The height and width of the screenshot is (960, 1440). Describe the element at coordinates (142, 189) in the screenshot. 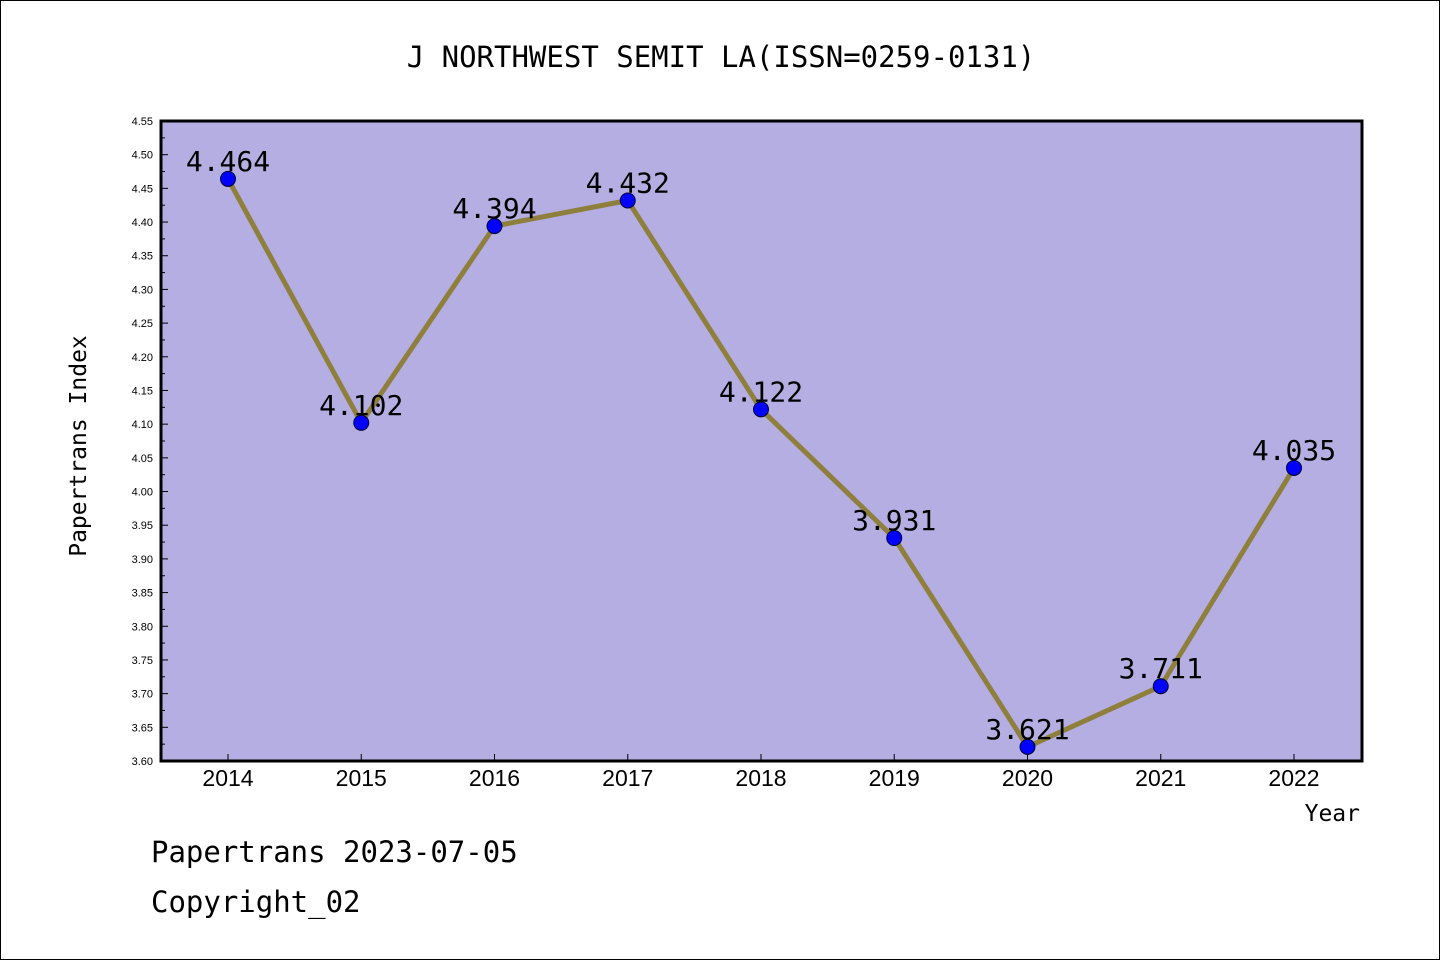

I see `y-tick-label: 4.45` at that location.